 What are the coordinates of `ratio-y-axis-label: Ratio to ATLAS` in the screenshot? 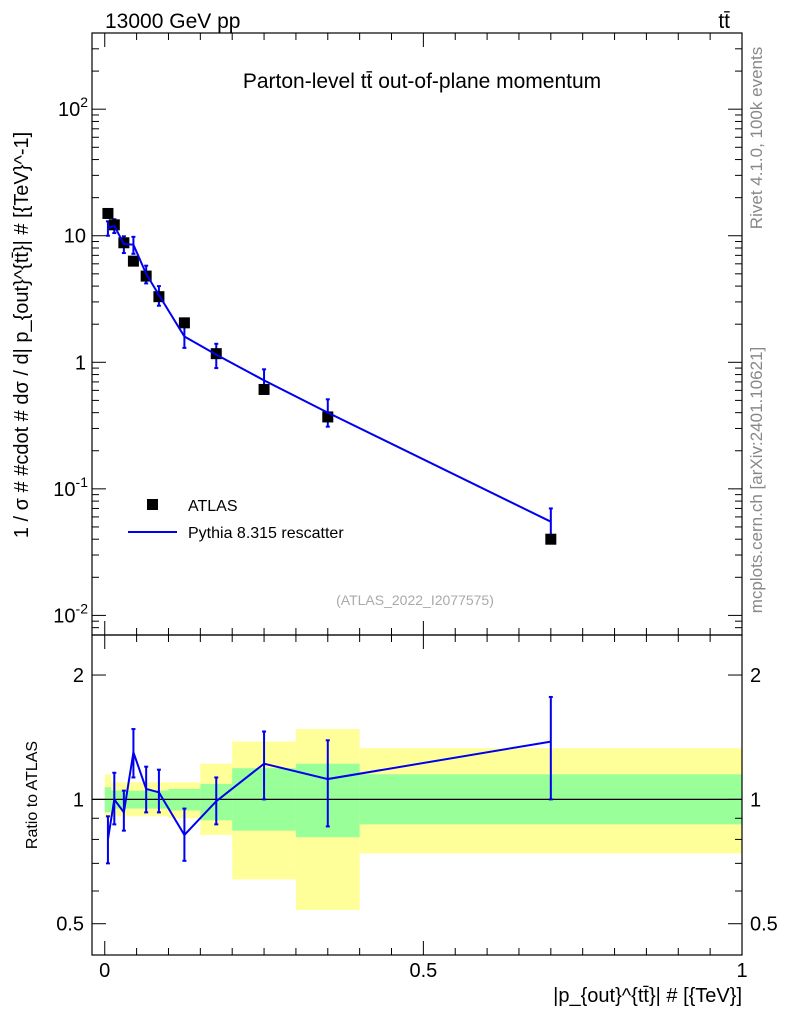 It's located at (32, 795).